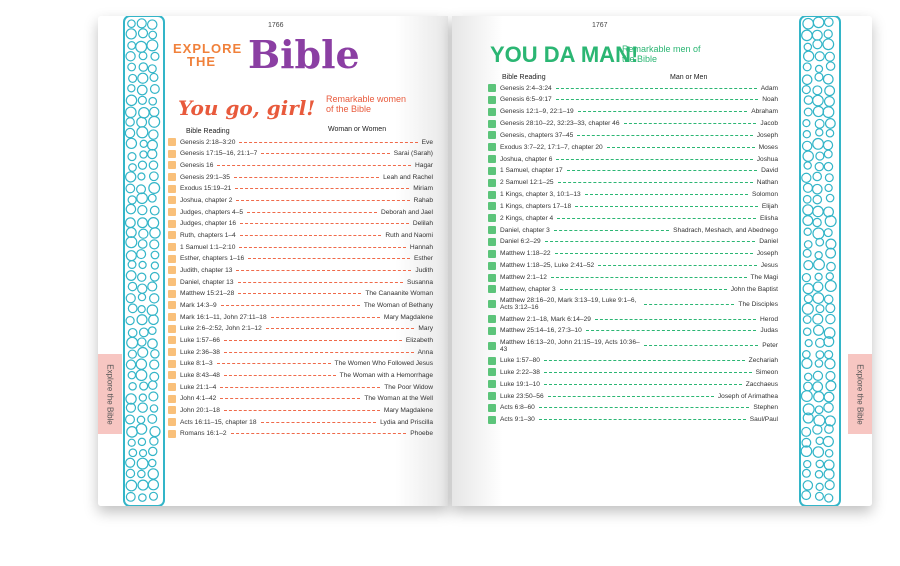 The width and height of the screenshot is (900, 566). What do you see at coordinates (633, 147) in the screenshot?
I see `reading-row: Exodus 3:7–22, 17:1–7, chapter 20 Moses` at bounding box center [633, 147].